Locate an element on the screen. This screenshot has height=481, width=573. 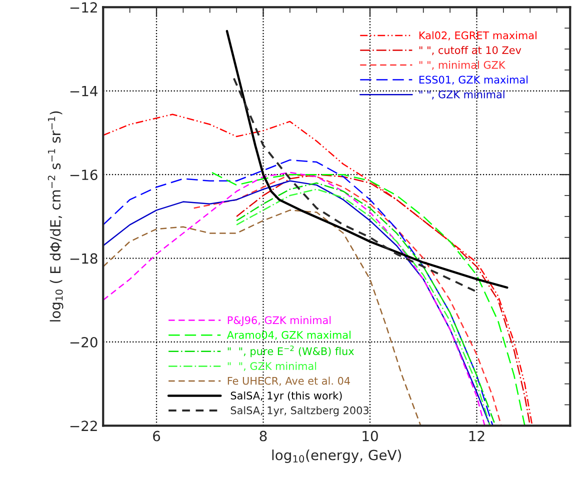
x-tick-label: 6 is located at coordinates (156, 436).